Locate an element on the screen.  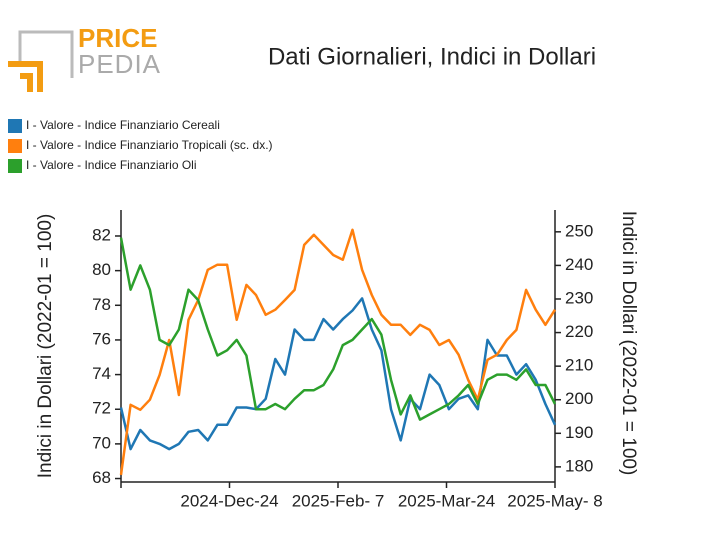
logo: PRICE PEDIA is located at coordinates (84, 57).